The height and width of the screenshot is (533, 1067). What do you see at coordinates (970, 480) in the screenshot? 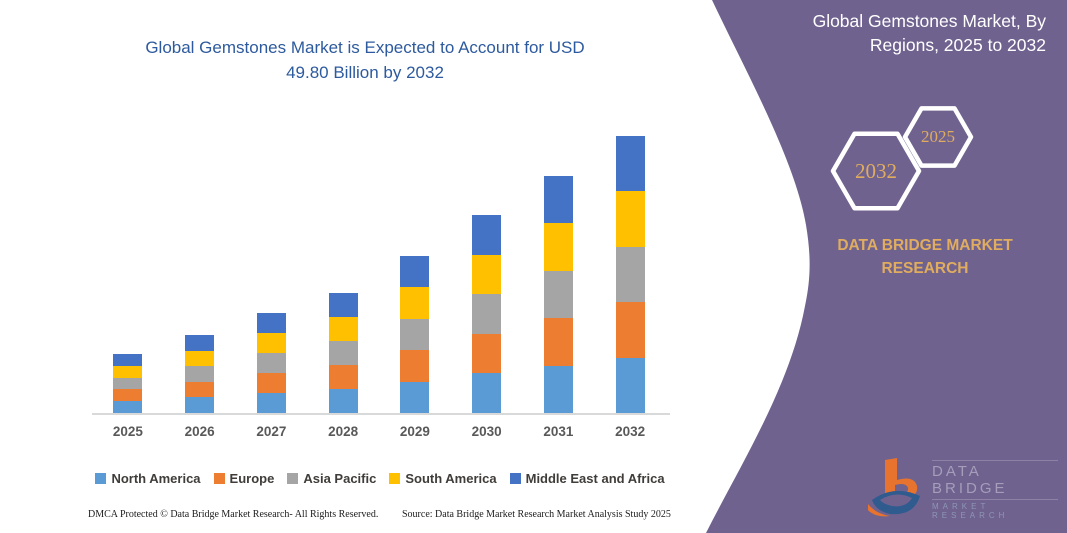
I see `logo-name: DATA BRIDGE` at bounding box center [970, 480].